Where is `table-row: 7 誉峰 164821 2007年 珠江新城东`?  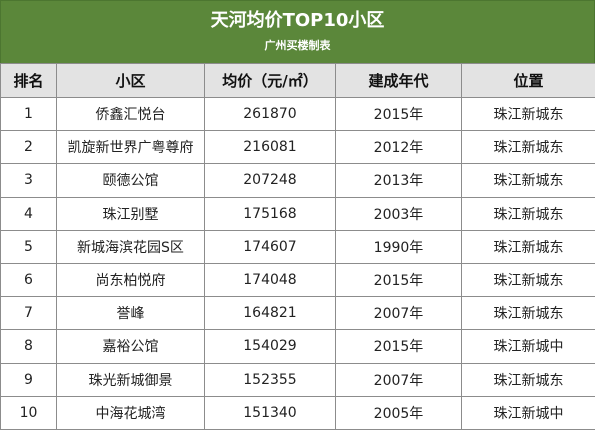 table-row: 7 誉峰 164821 2007年 珠江新城东 is located at coordinates (298, 313).